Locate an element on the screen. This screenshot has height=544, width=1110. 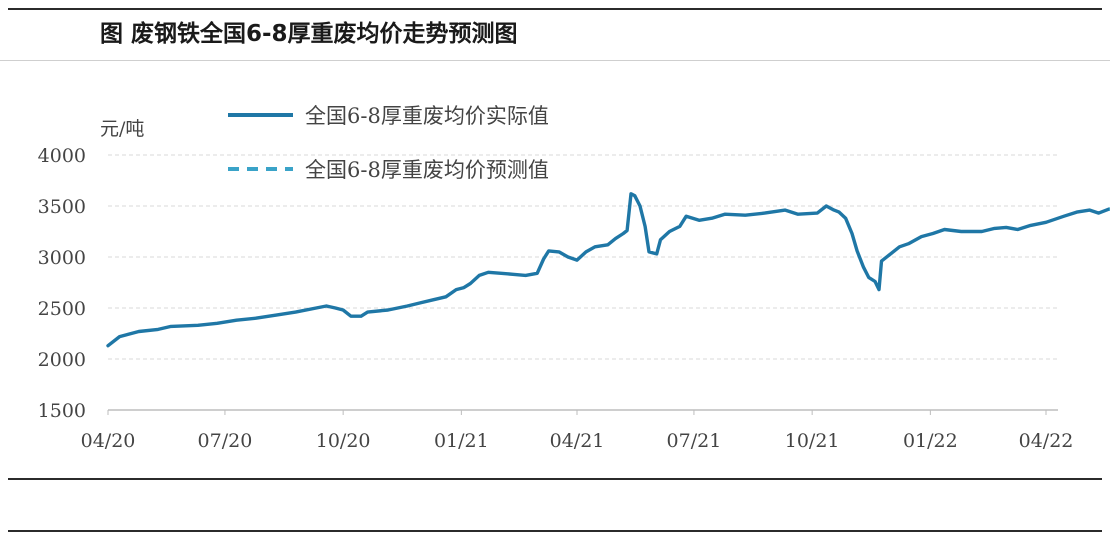
bottom-border-line is located at coordinates (555, 531).